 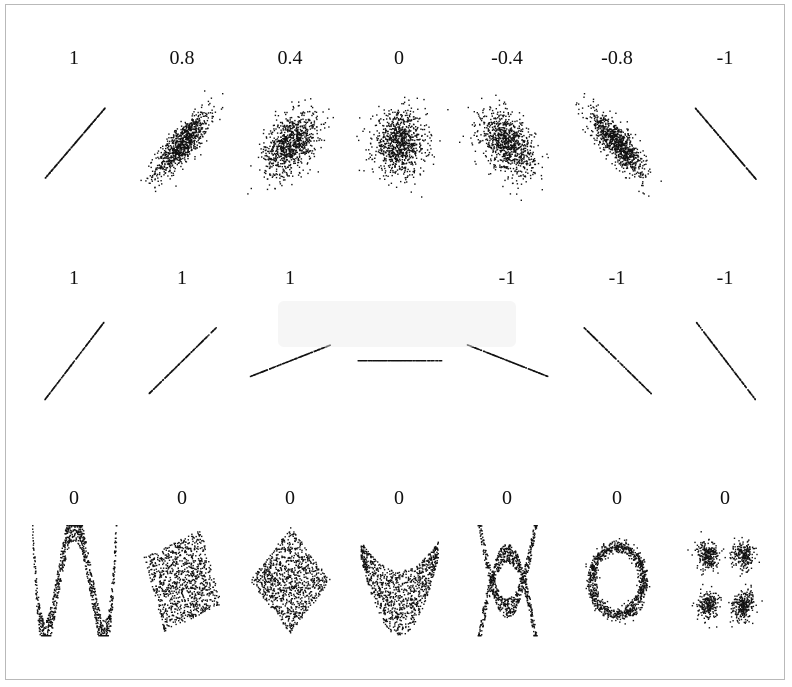 What do you see at coordinates (290, 58) in the screenshot?
I see `panel-correlation-label: 0.4` at bounding box center [290, 58].